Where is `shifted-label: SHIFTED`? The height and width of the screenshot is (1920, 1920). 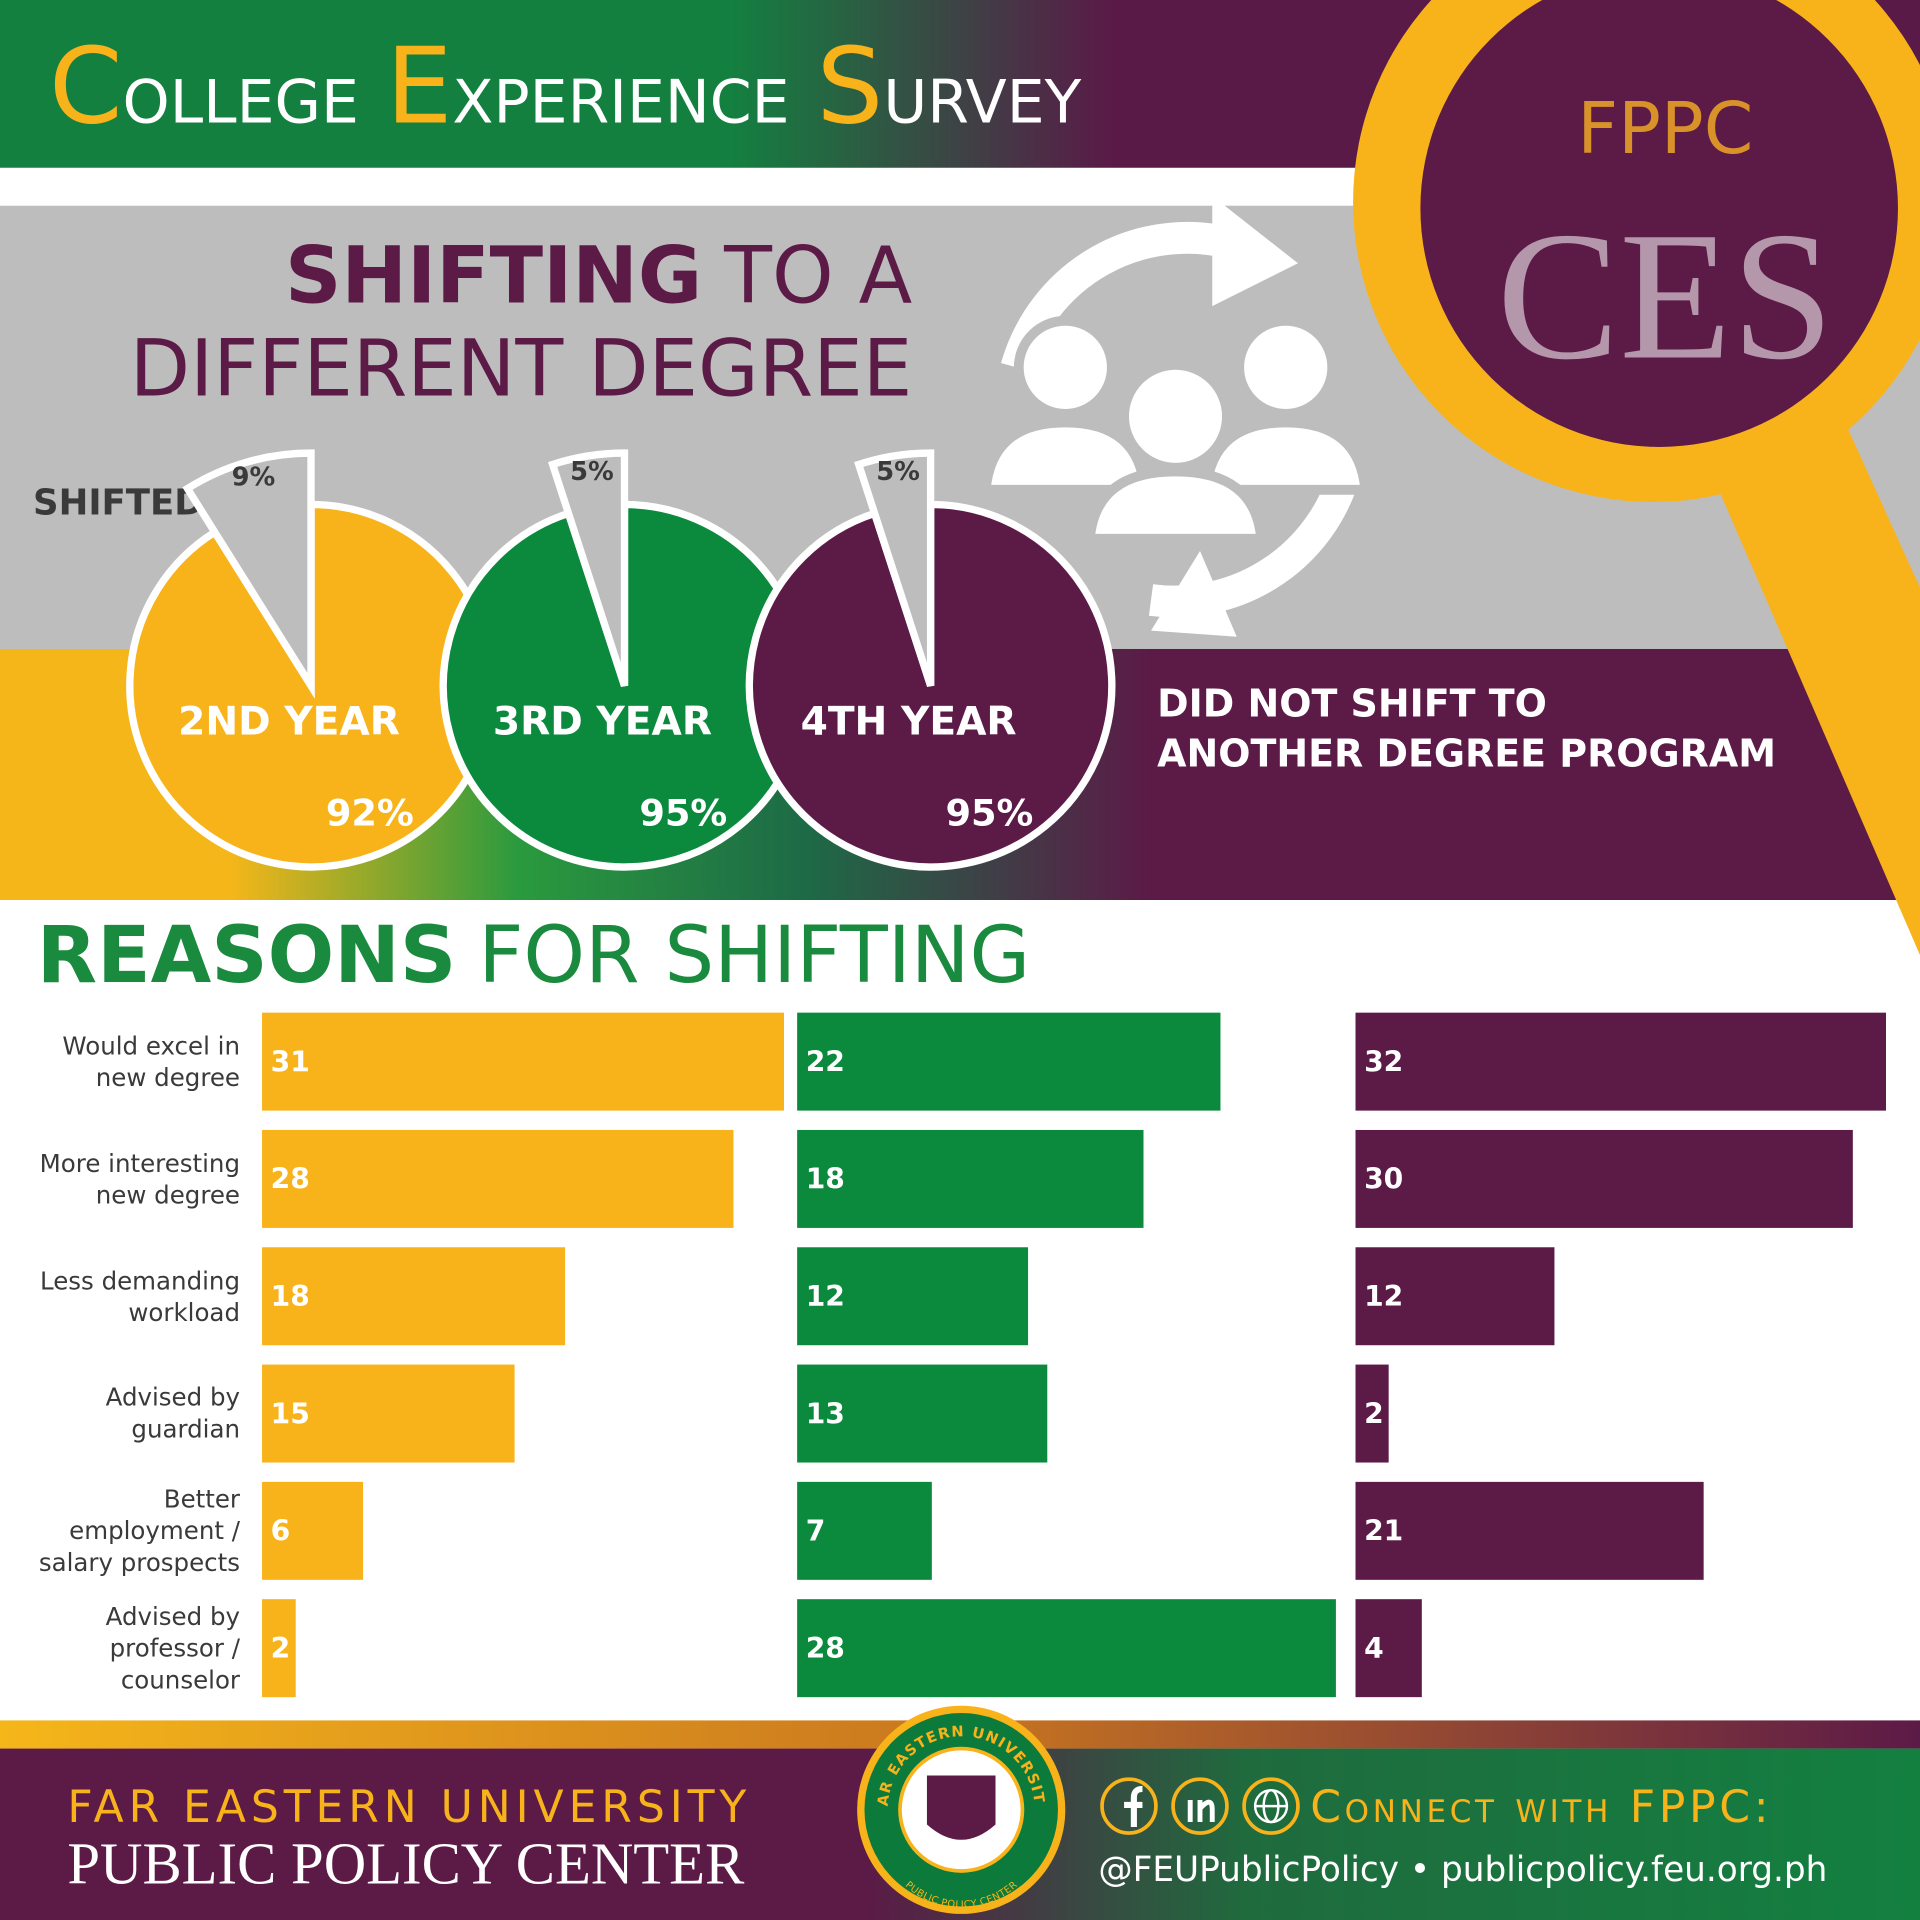
shifted-label: SHIFTED is located at coordinates (118, 502).